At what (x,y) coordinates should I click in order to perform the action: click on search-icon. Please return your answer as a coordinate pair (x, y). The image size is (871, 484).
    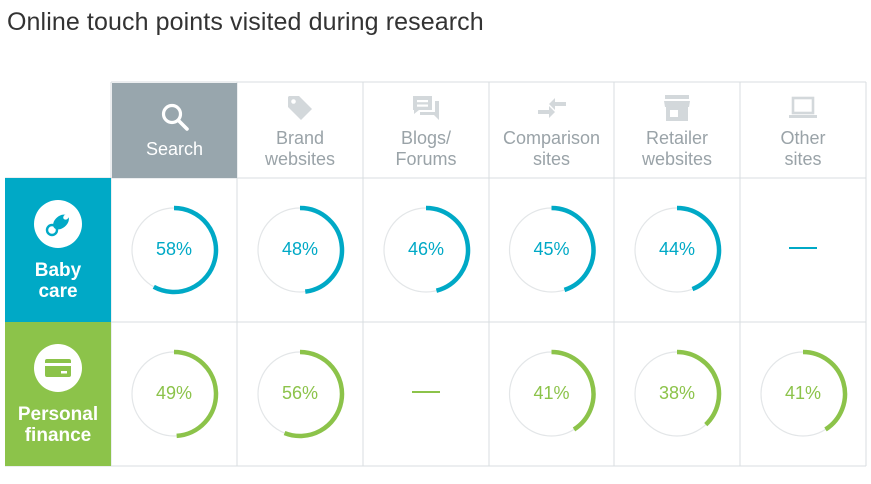
    Looking at the image, I should click on (175, 117).